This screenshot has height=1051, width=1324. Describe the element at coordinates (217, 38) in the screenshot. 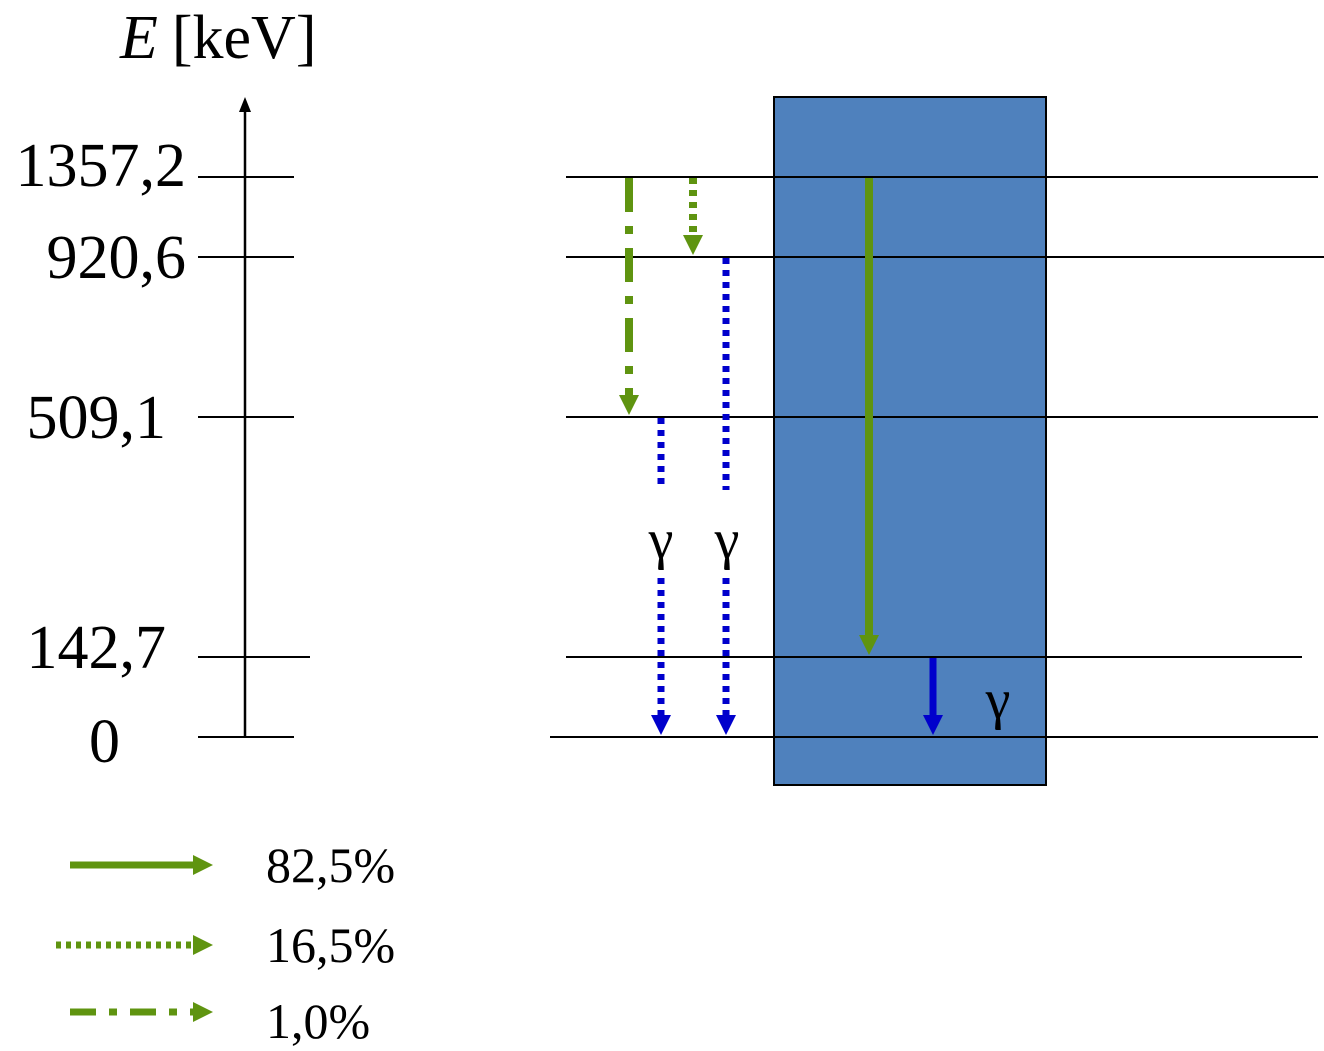

I see `axis-title: E [keV]` at that location.